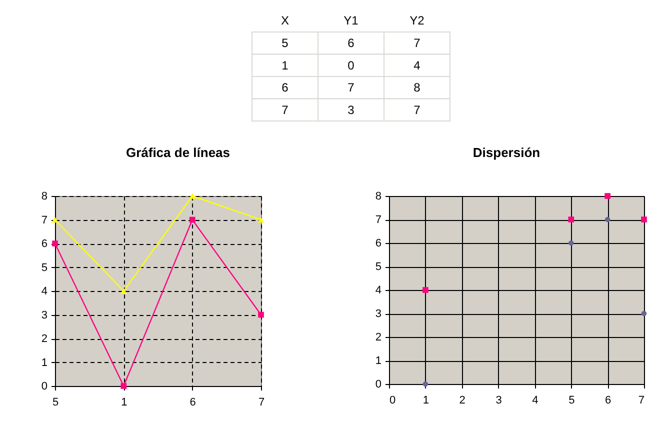 The height and width of the screenshot is (425, 650). I want to click on data-label: 5, so click(285, 43).